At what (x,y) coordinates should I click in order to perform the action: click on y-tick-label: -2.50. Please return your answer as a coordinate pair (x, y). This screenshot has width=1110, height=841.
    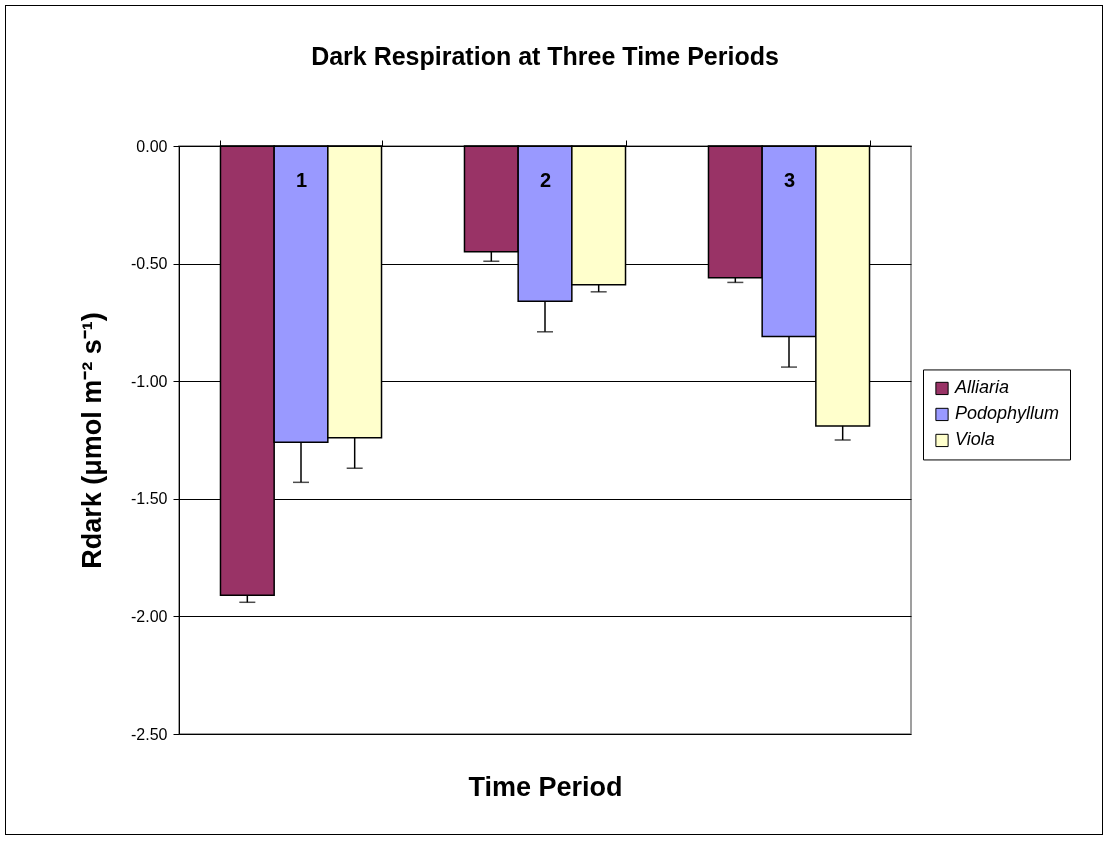
    Looking at the image, I should click on (149, 734).